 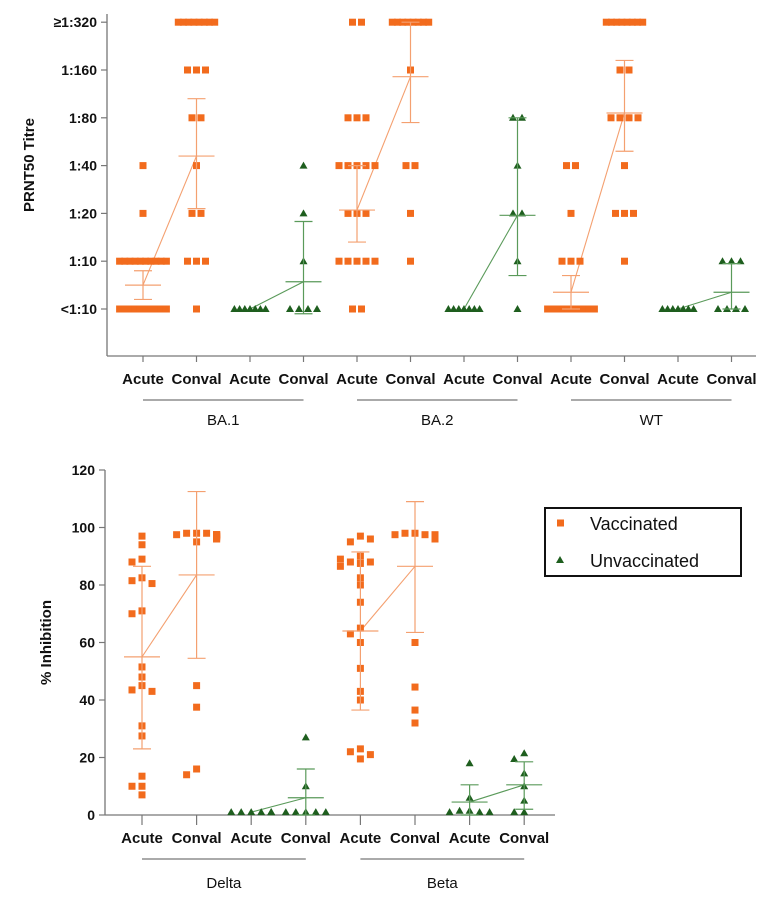 I want to click on y-tick-label: 20, so click(x=87, y=758).